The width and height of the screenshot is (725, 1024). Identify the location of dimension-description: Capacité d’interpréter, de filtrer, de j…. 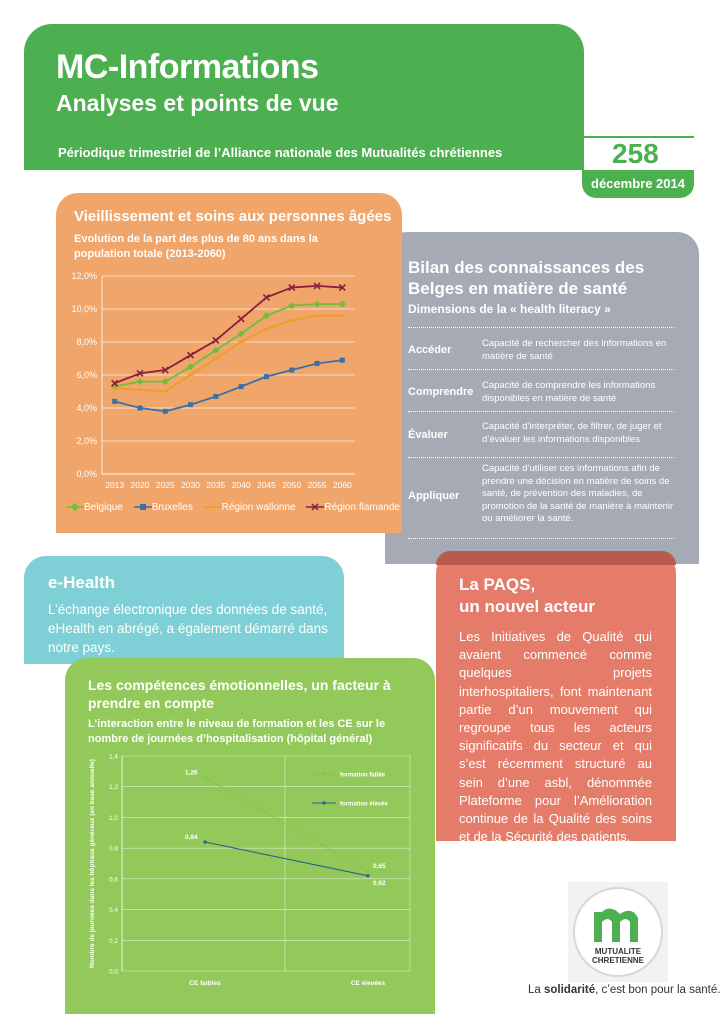
(572, 433).